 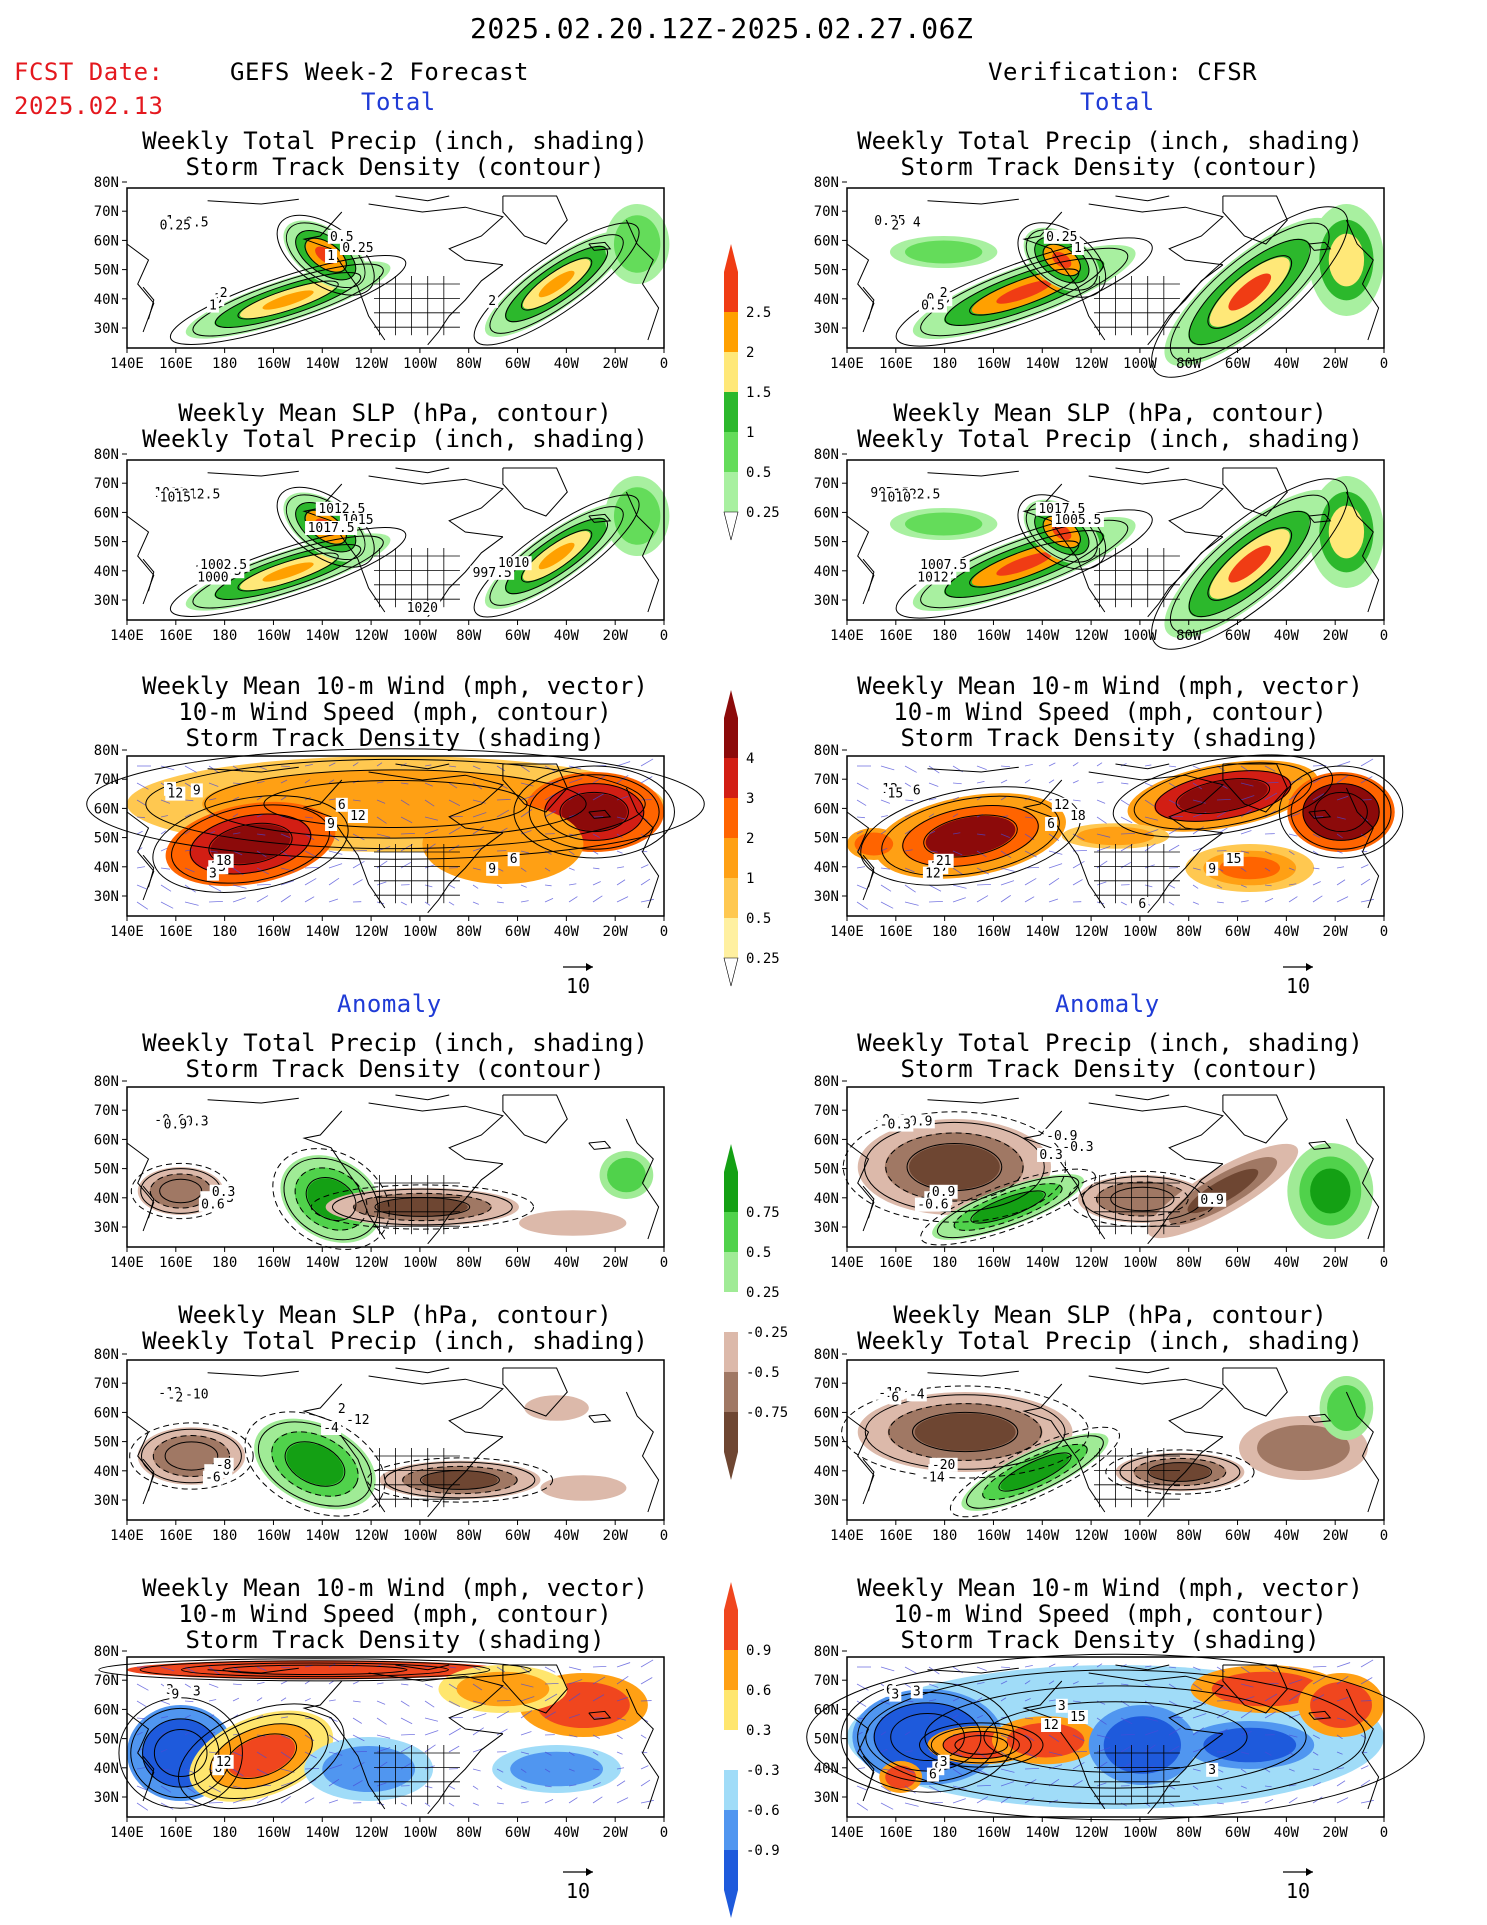 What do you see at coordinates (127, 932) in the screenshot?
I see `gefs-total-wind-track-xtick-label-0: 140E` at bounding box center [127, 932].